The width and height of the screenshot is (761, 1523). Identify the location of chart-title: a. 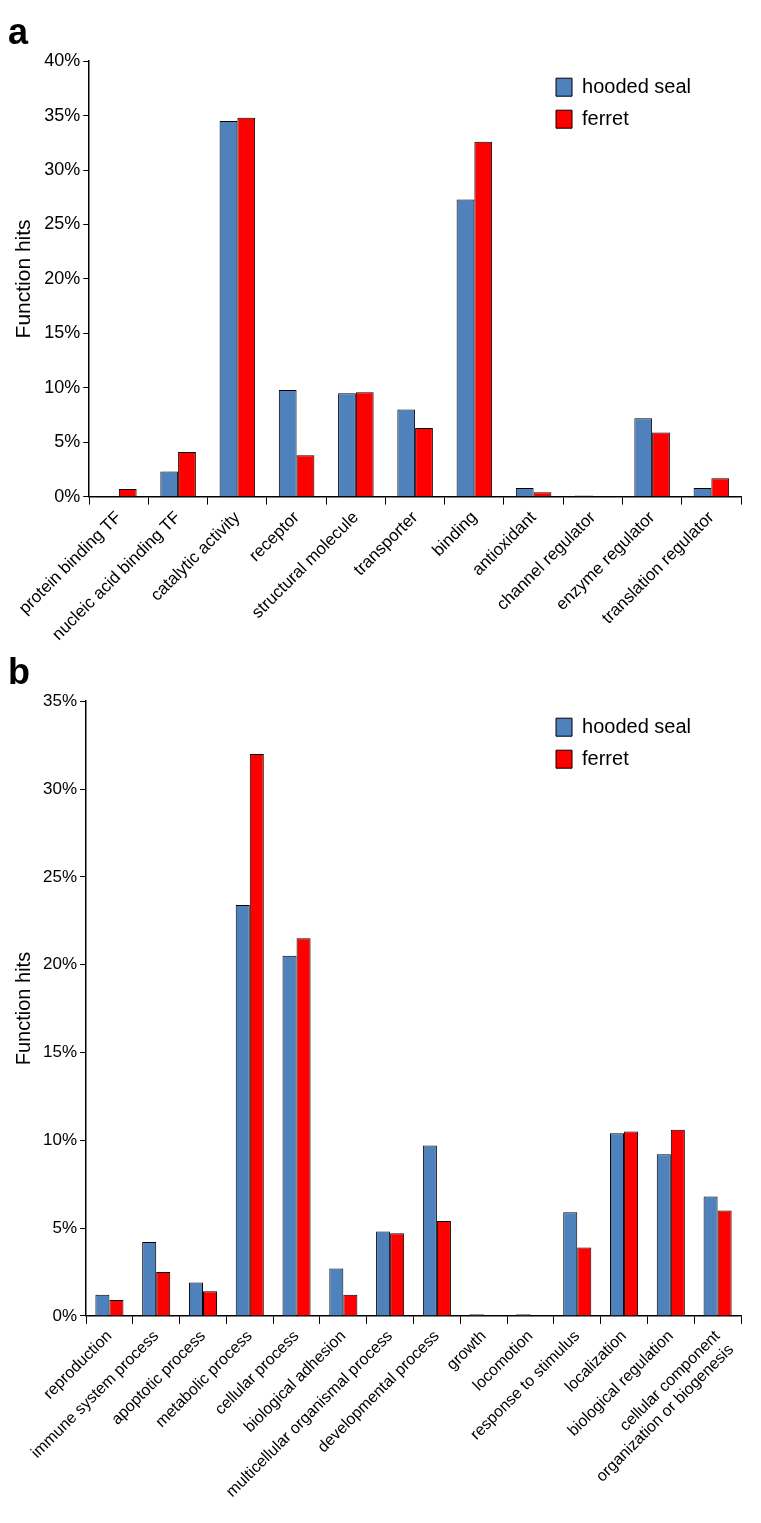
(18, 31).